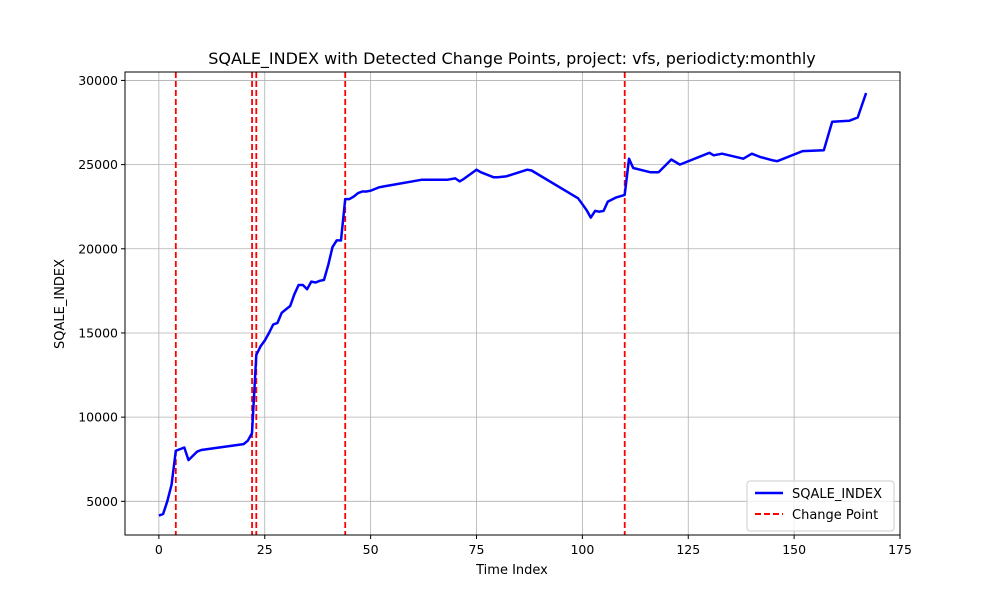  I want to click on y-axis-ticks: 5000 10000 15000 20000 25000 30000, so click(101, 291).